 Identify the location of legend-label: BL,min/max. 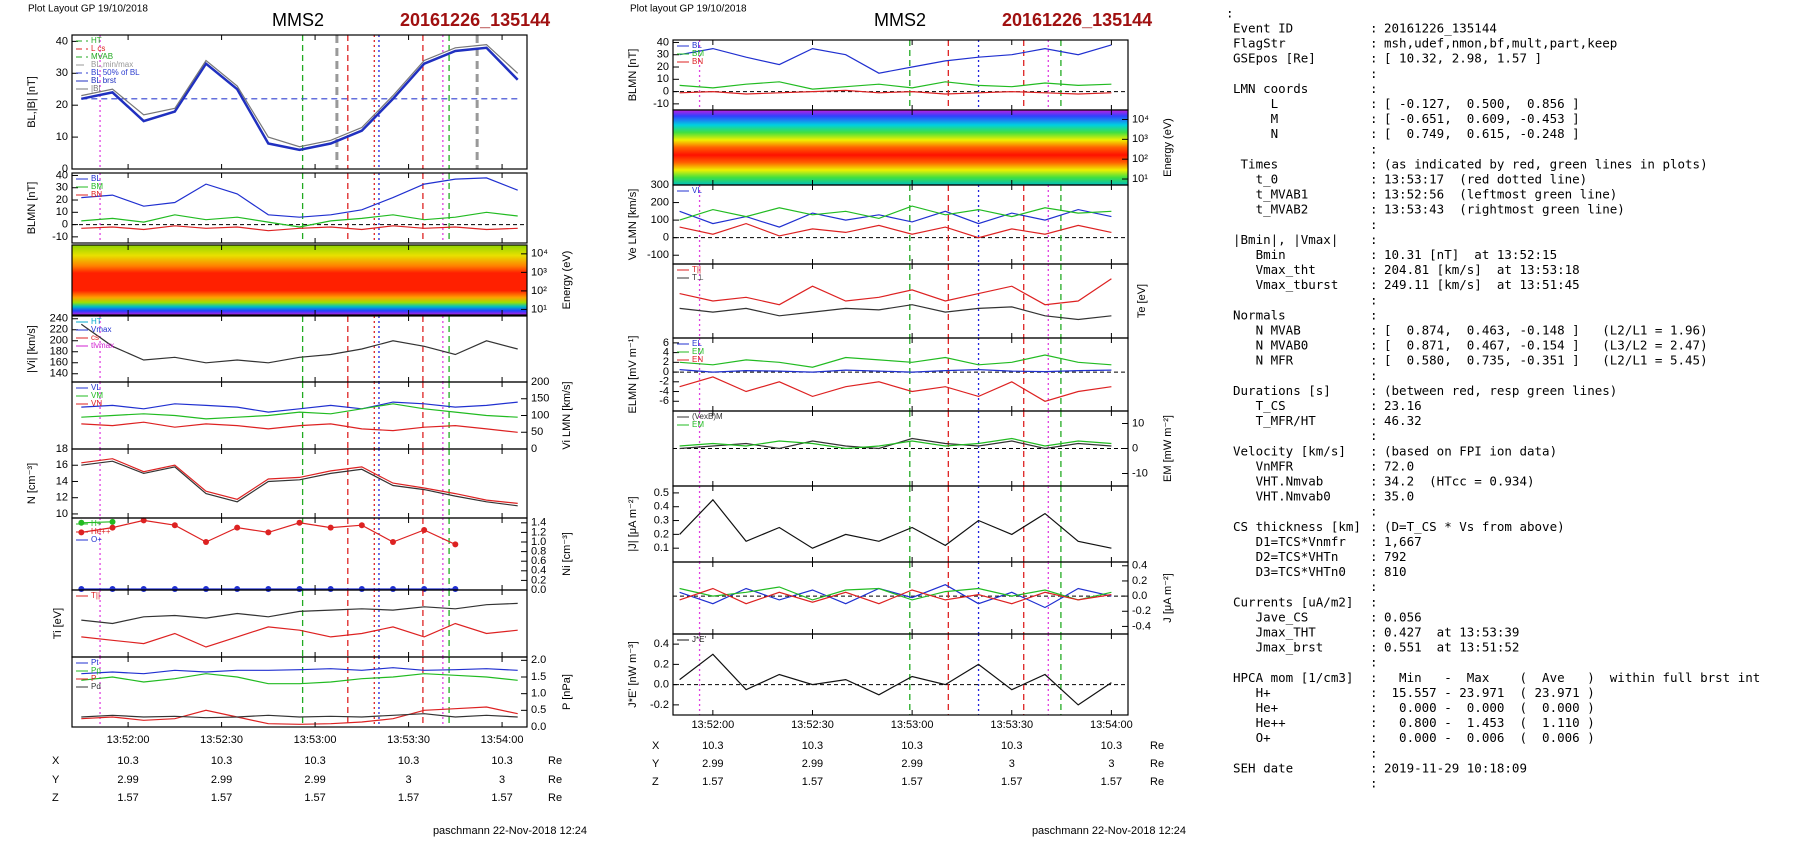
(112, 64).